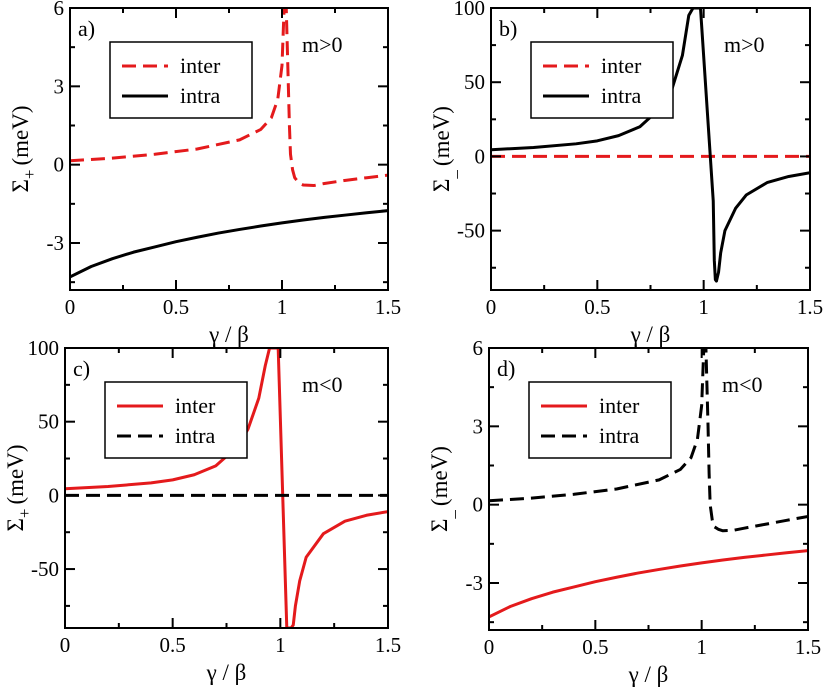 This screenshot has width=830, height=694. Describe the element at coordinates (506, 368) in the screenshot. I see `panel-label: d)` at that location.